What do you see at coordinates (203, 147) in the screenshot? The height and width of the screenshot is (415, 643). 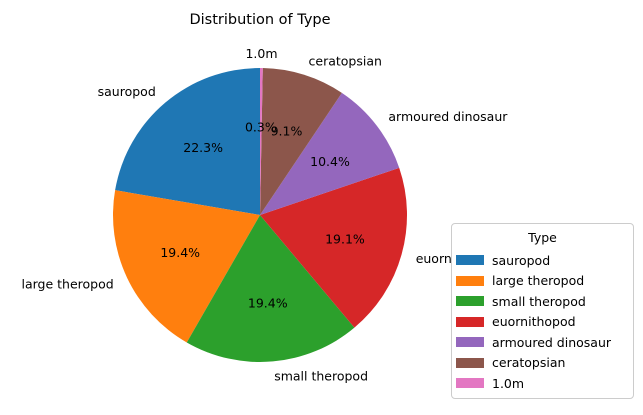 I see `slice-pct-sauropod: 22.3%` at bounding box center [203, 147].